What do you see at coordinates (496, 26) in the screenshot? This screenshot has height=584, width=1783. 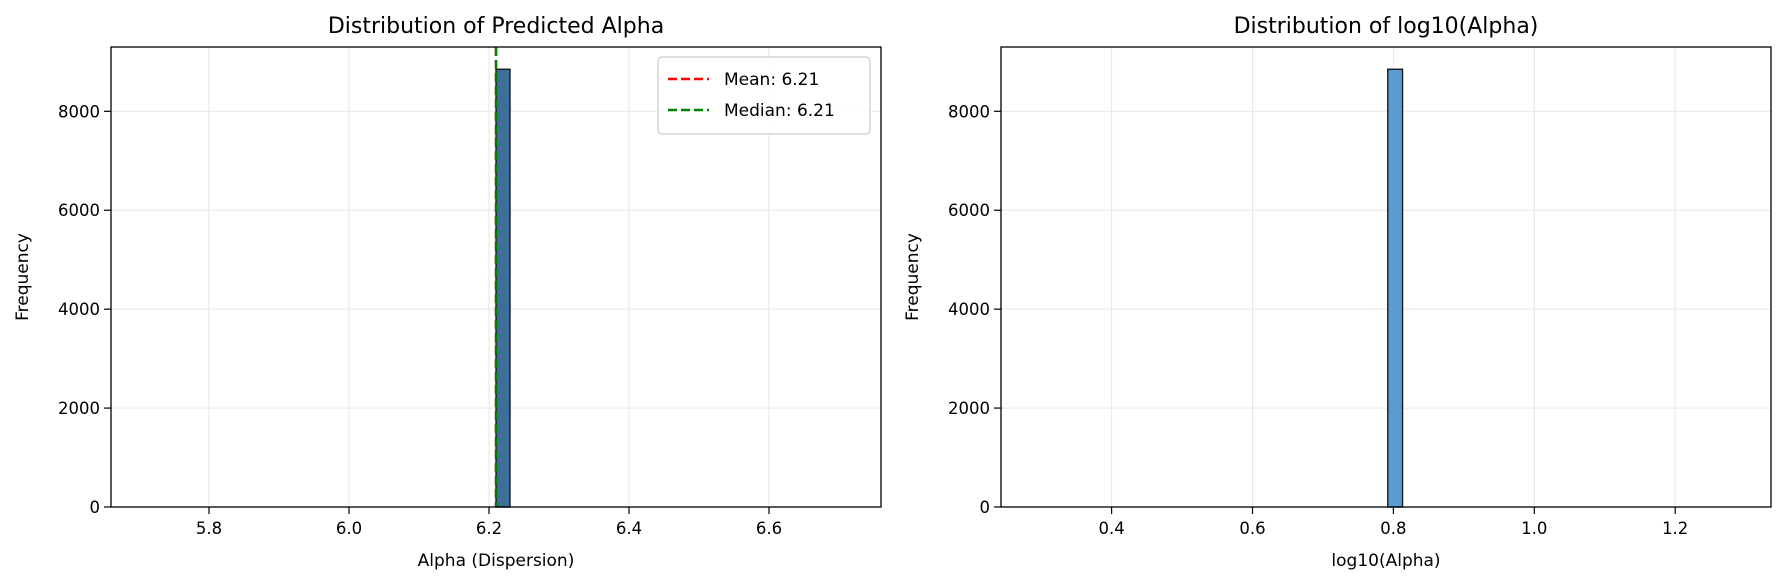 I see `chart-title: Distribution of Predicted Alpha` at bounding box center [496, 26].